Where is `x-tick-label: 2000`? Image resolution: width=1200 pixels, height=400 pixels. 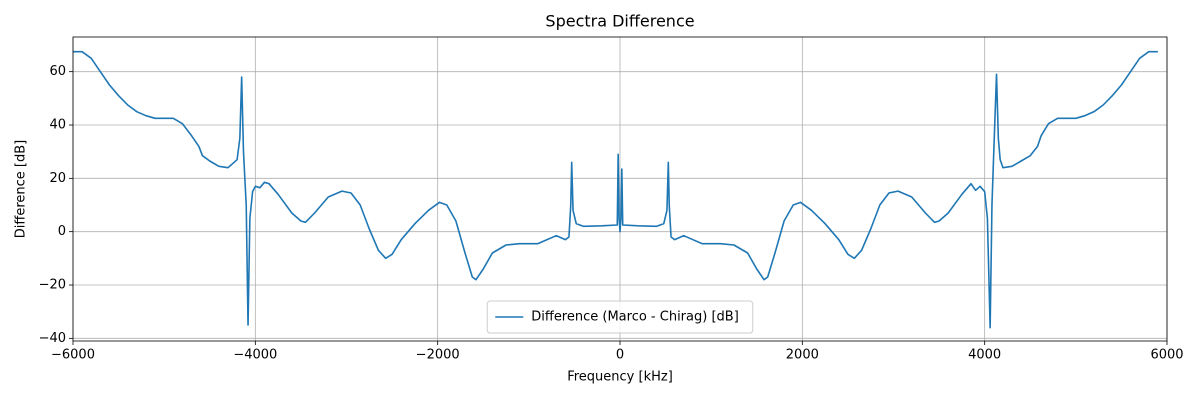
x-tick-label: 2000 is located at coordinates (802, 355).